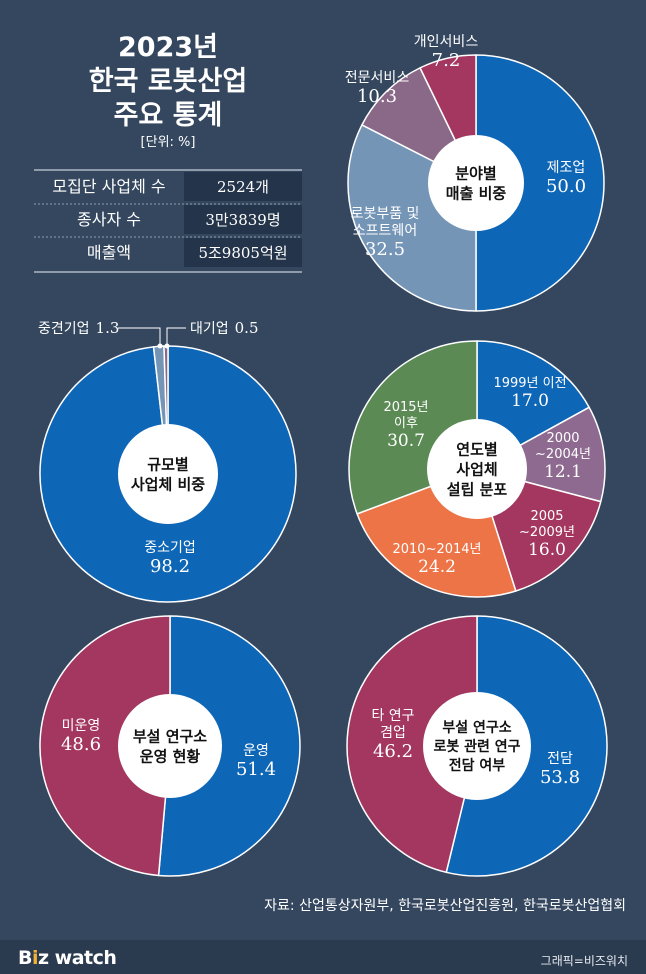 This screenshot has width=646, height=974. Describe the element at coordinates (25, 958) in the screenshot. I see `logo-b: B` at that location.